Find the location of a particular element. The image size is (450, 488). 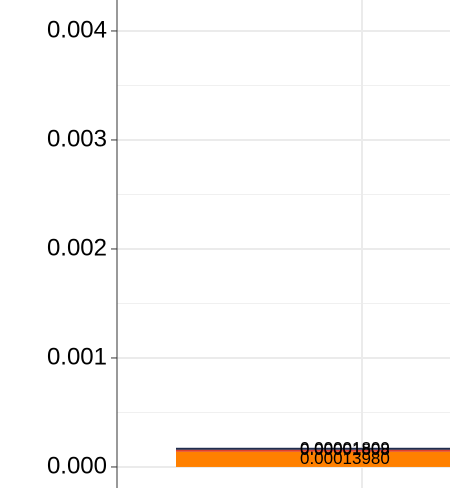

value-label: 0.00001808 is located at coordinates (345, 449).